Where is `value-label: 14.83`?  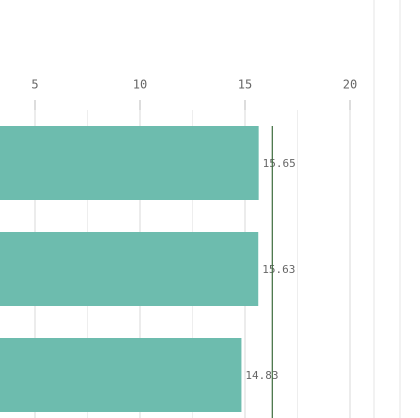 value-label: 14.83 is located at coordinates (261, 375).